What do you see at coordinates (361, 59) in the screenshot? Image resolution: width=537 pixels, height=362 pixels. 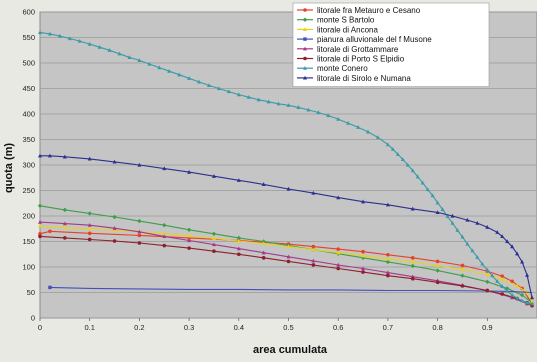 I see `legend-label: litorale di Porto S Elpidio` at bounding box center [361, 59].